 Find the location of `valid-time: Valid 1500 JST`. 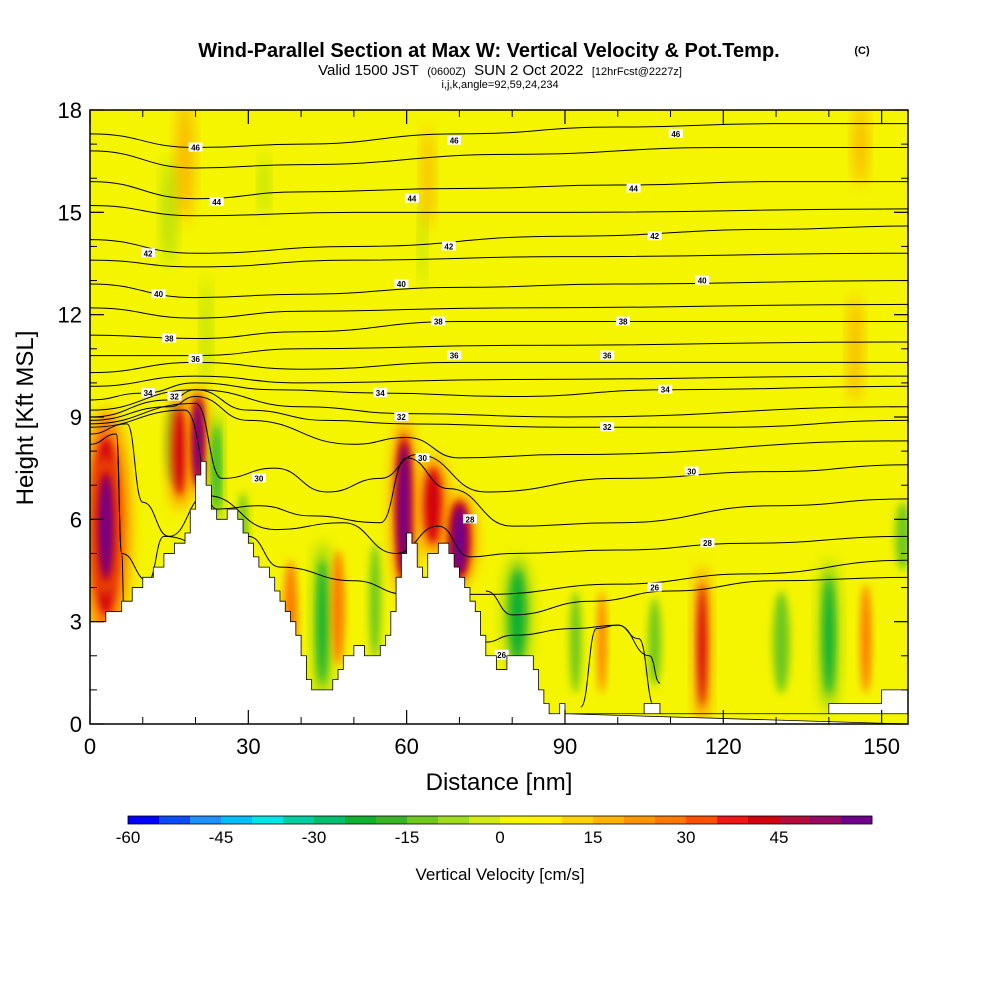

valid-time: Valid 1500 JST is located at coordinates (368, 70).